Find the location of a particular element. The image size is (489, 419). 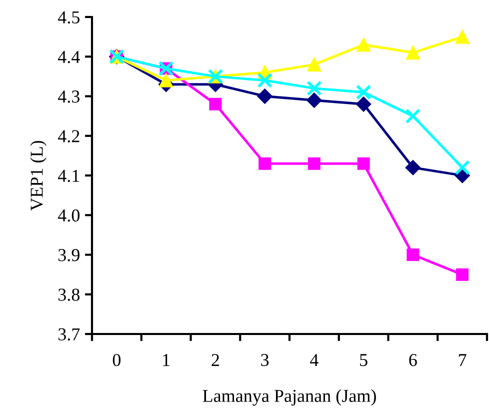

y-tick-label: 3.8 is located at coordinates (69, 294).